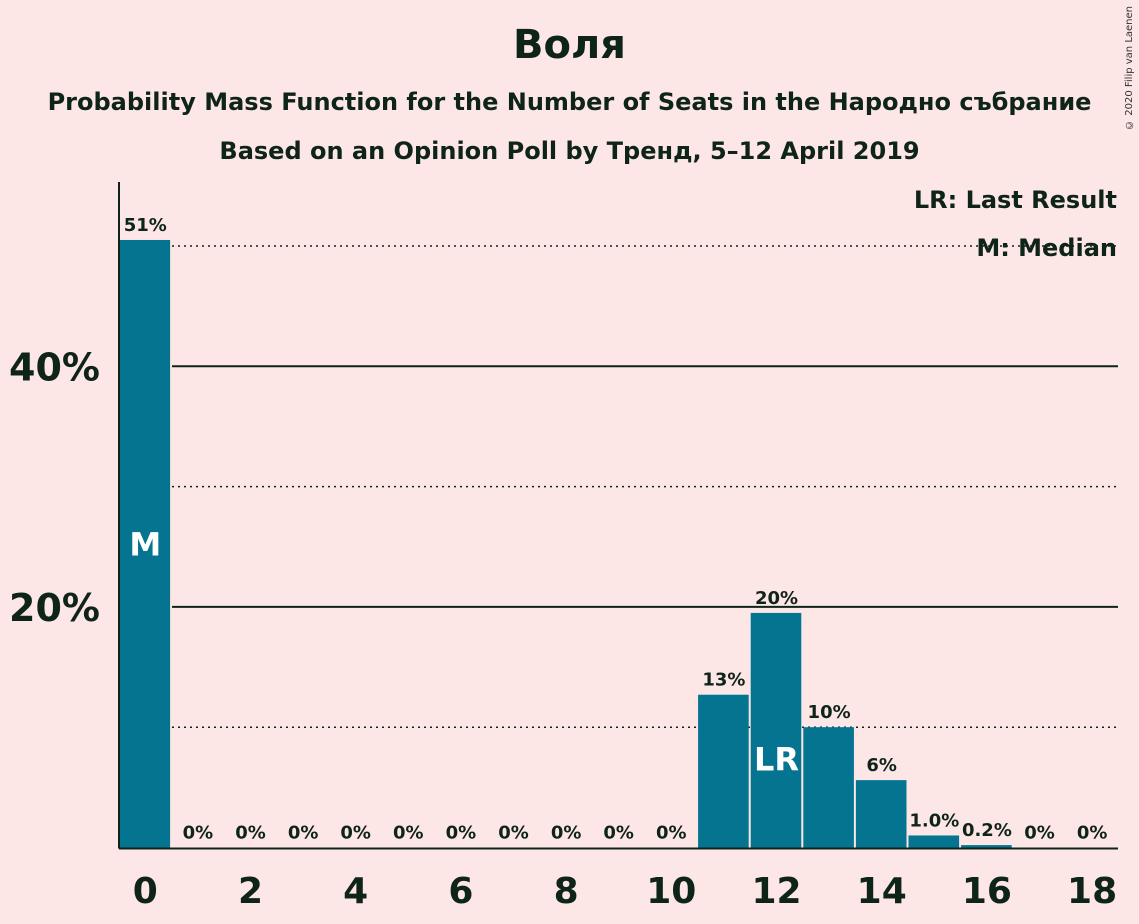 This screenshot has width=1139, height=924. I want to click on x-tick-label: 6, so click(460, 891).